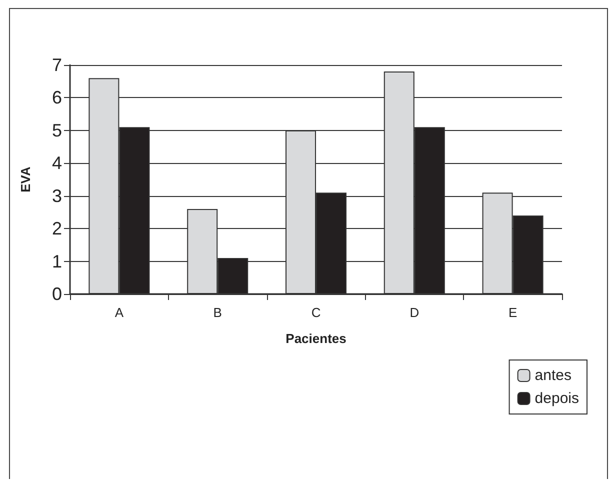 Image resolution: width=615 pixels, height=483 pixels. What do you see at coordinates (57, 130) in the screenshot?
I see `y-tick-label: 5` at bounding box center [57, 130].